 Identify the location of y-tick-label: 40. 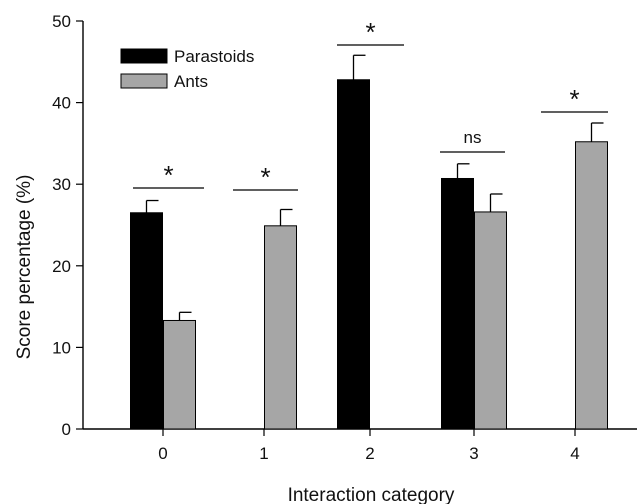
(61, 103).